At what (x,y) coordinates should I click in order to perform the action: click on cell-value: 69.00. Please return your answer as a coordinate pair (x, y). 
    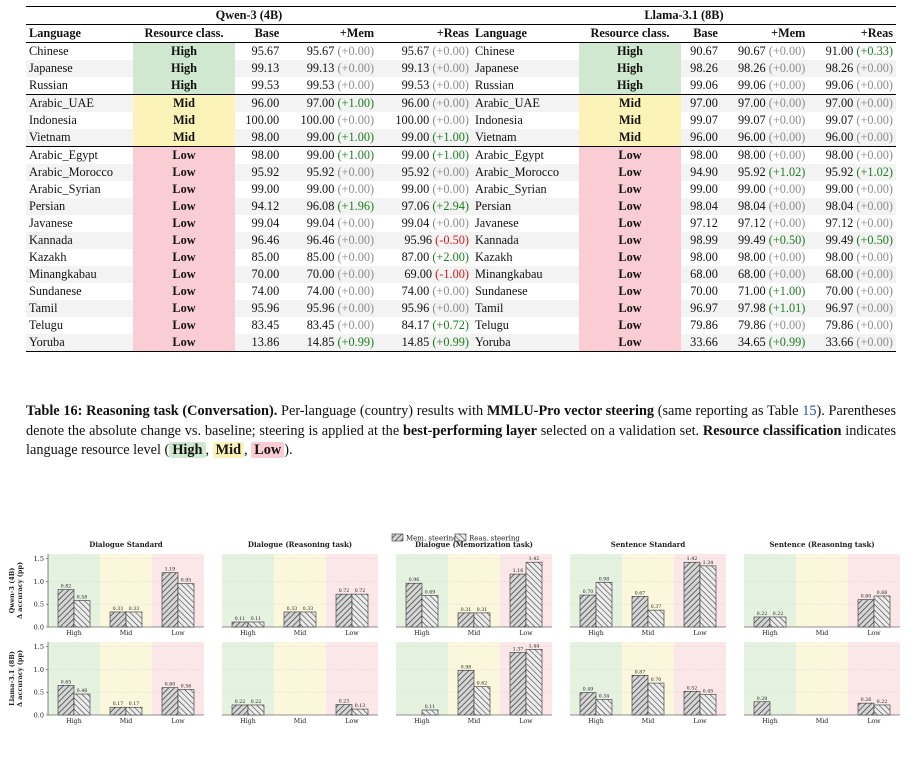
    Looking at the image, I should click on (418, 274).